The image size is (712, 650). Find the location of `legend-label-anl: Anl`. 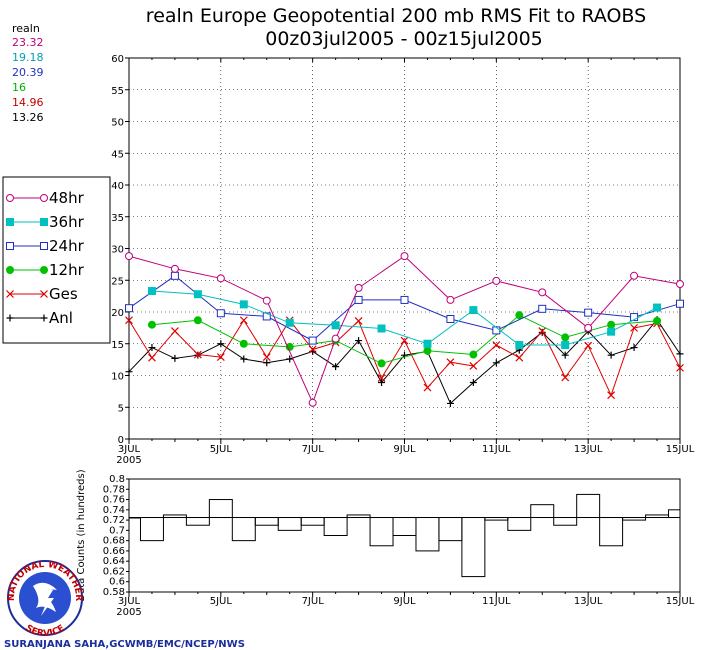

legend-label-anl: Anl is located at coordinates (61, 318).